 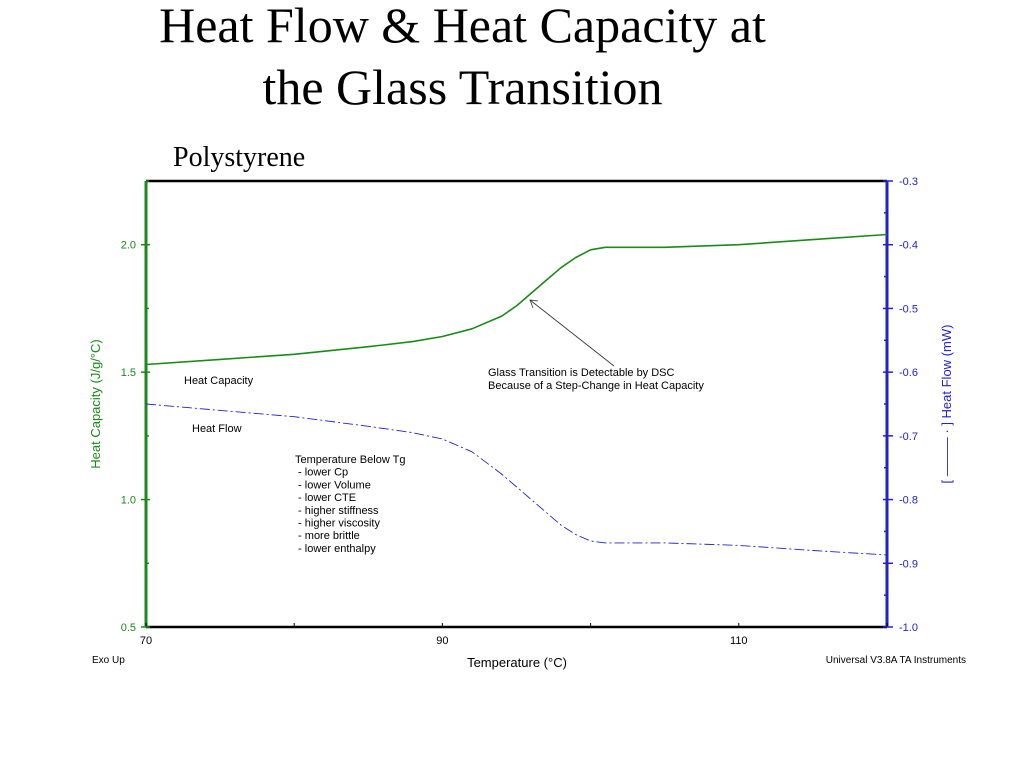 What do you see at coordinates (908, 182) in the screenshot?
I see `right-y-tick-label: -0.3` at bounding box center [908, 182].